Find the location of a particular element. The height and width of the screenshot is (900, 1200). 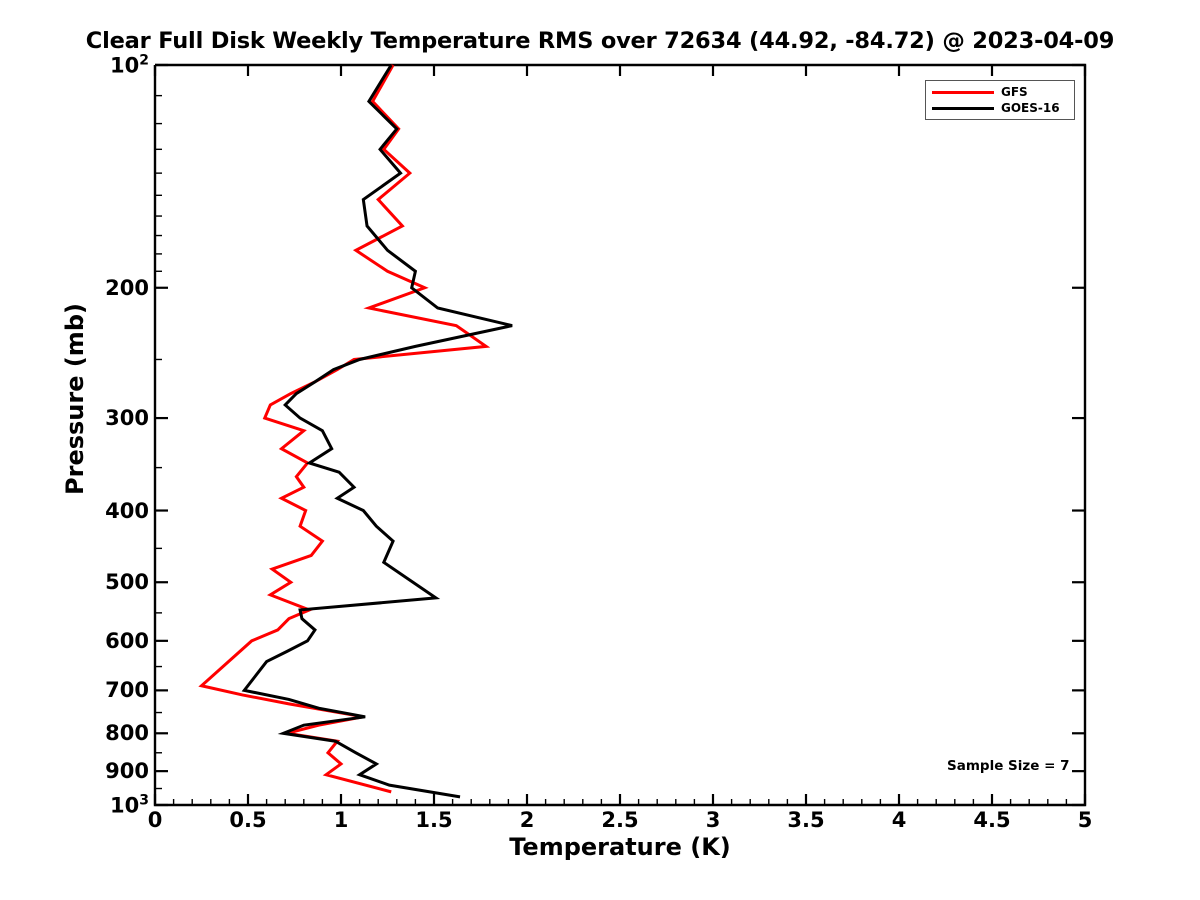

y-tick-label: 500 is located at coordinates (127, 582).